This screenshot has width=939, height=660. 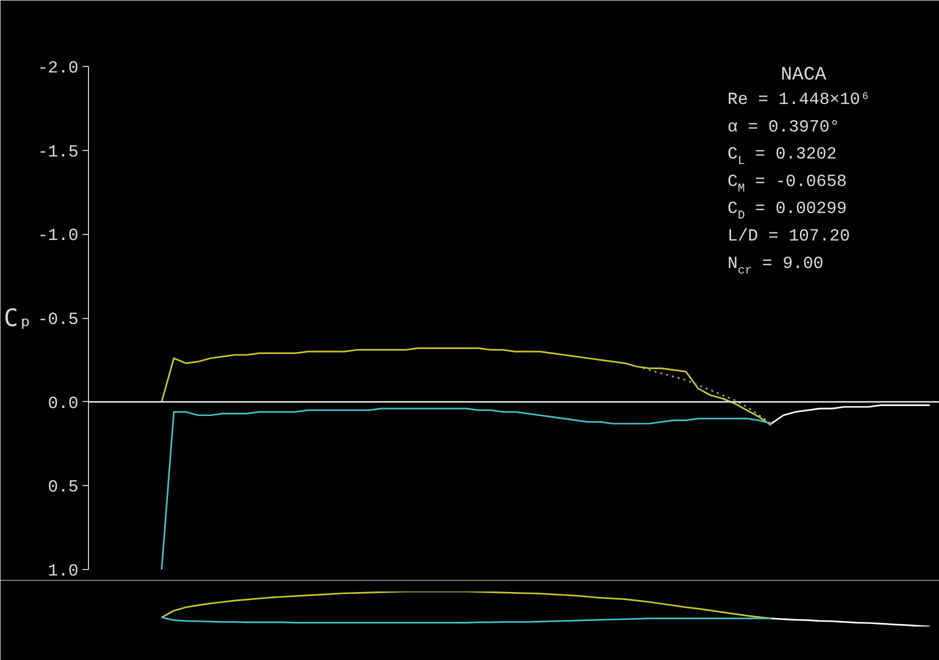 I want to click on y-tick-label: -2.0, so click(x=58, y=69).